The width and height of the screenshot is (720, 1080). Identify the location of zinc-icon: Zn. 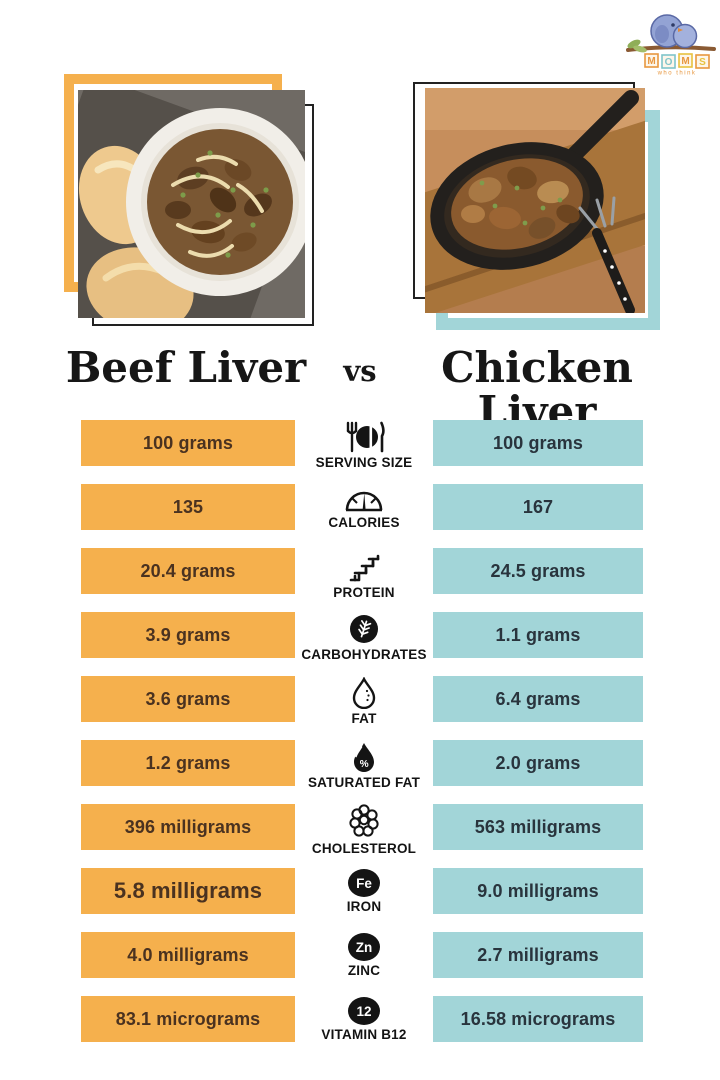
(364, 947).